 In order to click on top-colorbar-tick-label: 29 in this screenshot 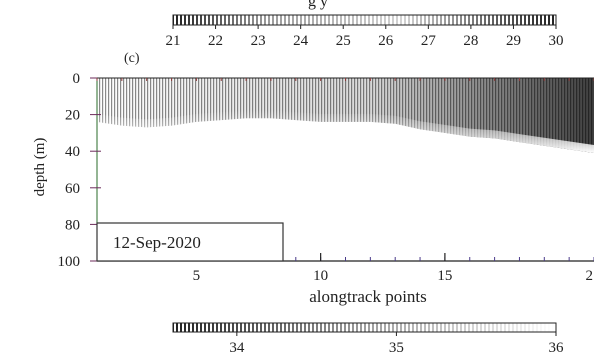, I will do `click(513, 41)`.